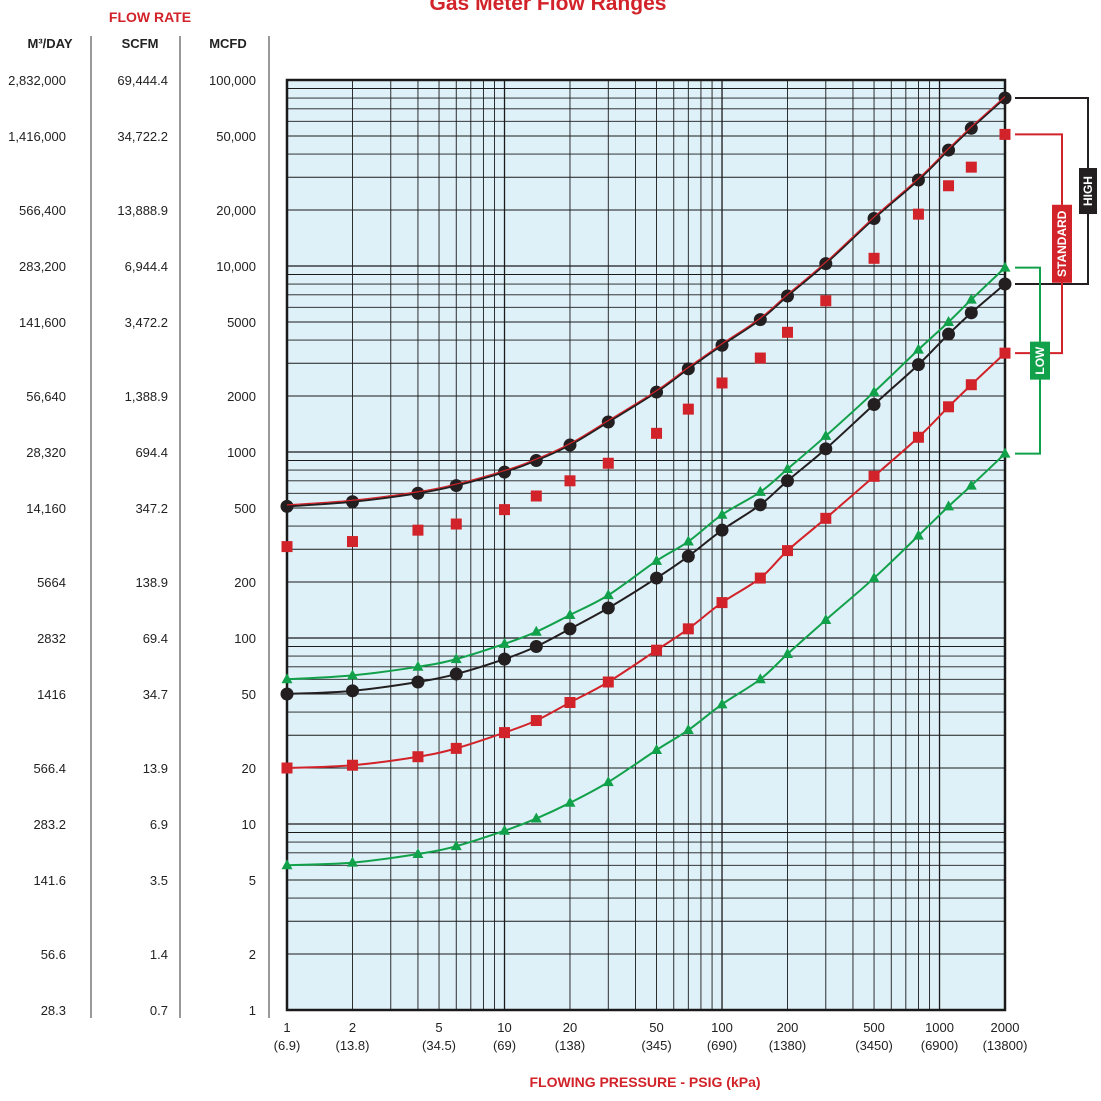 Image resolution: width=1101 pixels, height=1101 pixels. Describe the element at coordinates (51, 582) in the screenshot. I see `y-tick-label: 5664` at that location.